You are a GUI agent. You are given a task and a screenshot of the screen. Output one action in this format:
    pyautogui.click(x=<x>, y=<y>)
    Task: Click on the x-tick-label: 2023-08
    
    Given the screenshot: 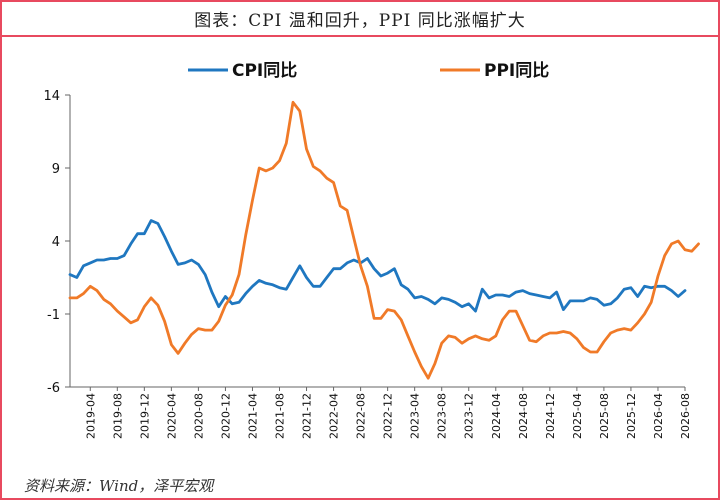 What is the action you would take?
    pyautogui.click(x=442, y=416)
    